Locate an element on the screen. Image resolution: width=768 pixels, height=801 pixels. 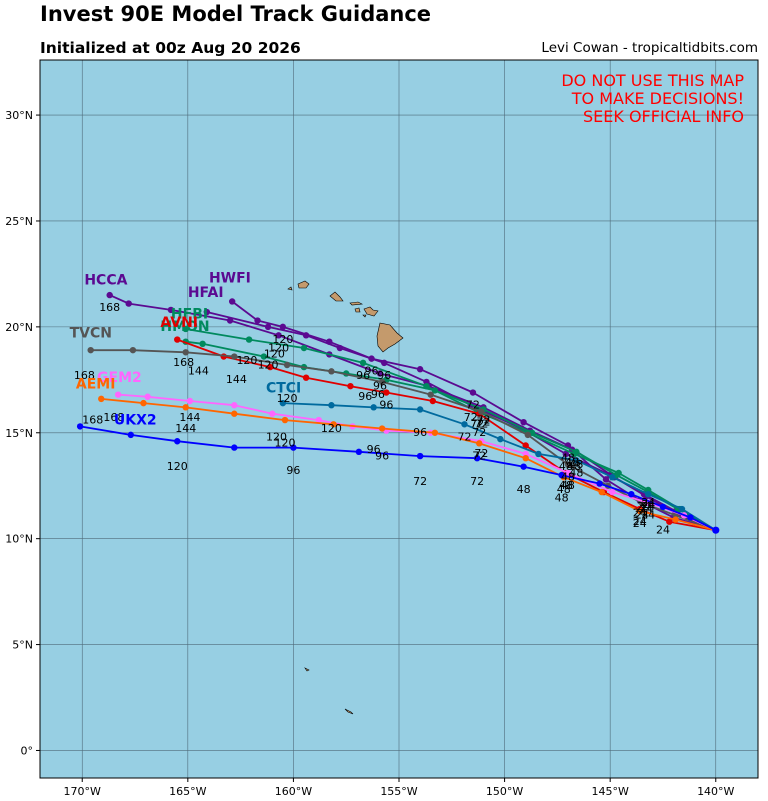
model-name-hfai: HFAI is located at coordinates (206, 293).